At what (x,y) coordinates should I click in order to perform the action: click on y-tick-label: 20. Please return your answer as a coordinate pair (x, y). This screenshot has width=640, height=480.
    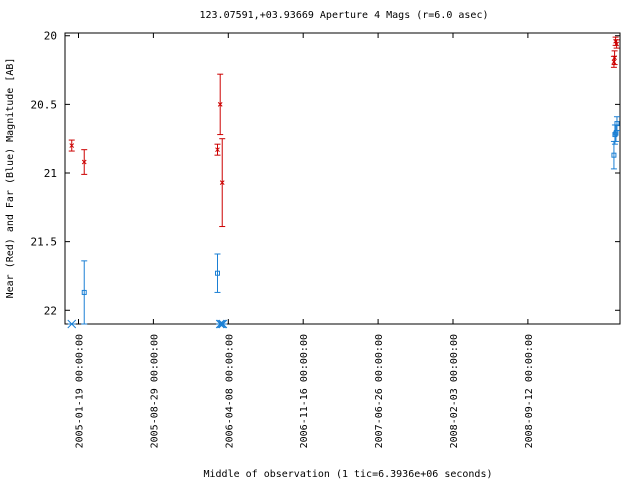
    Looking at the image, I should click on (50, 36).